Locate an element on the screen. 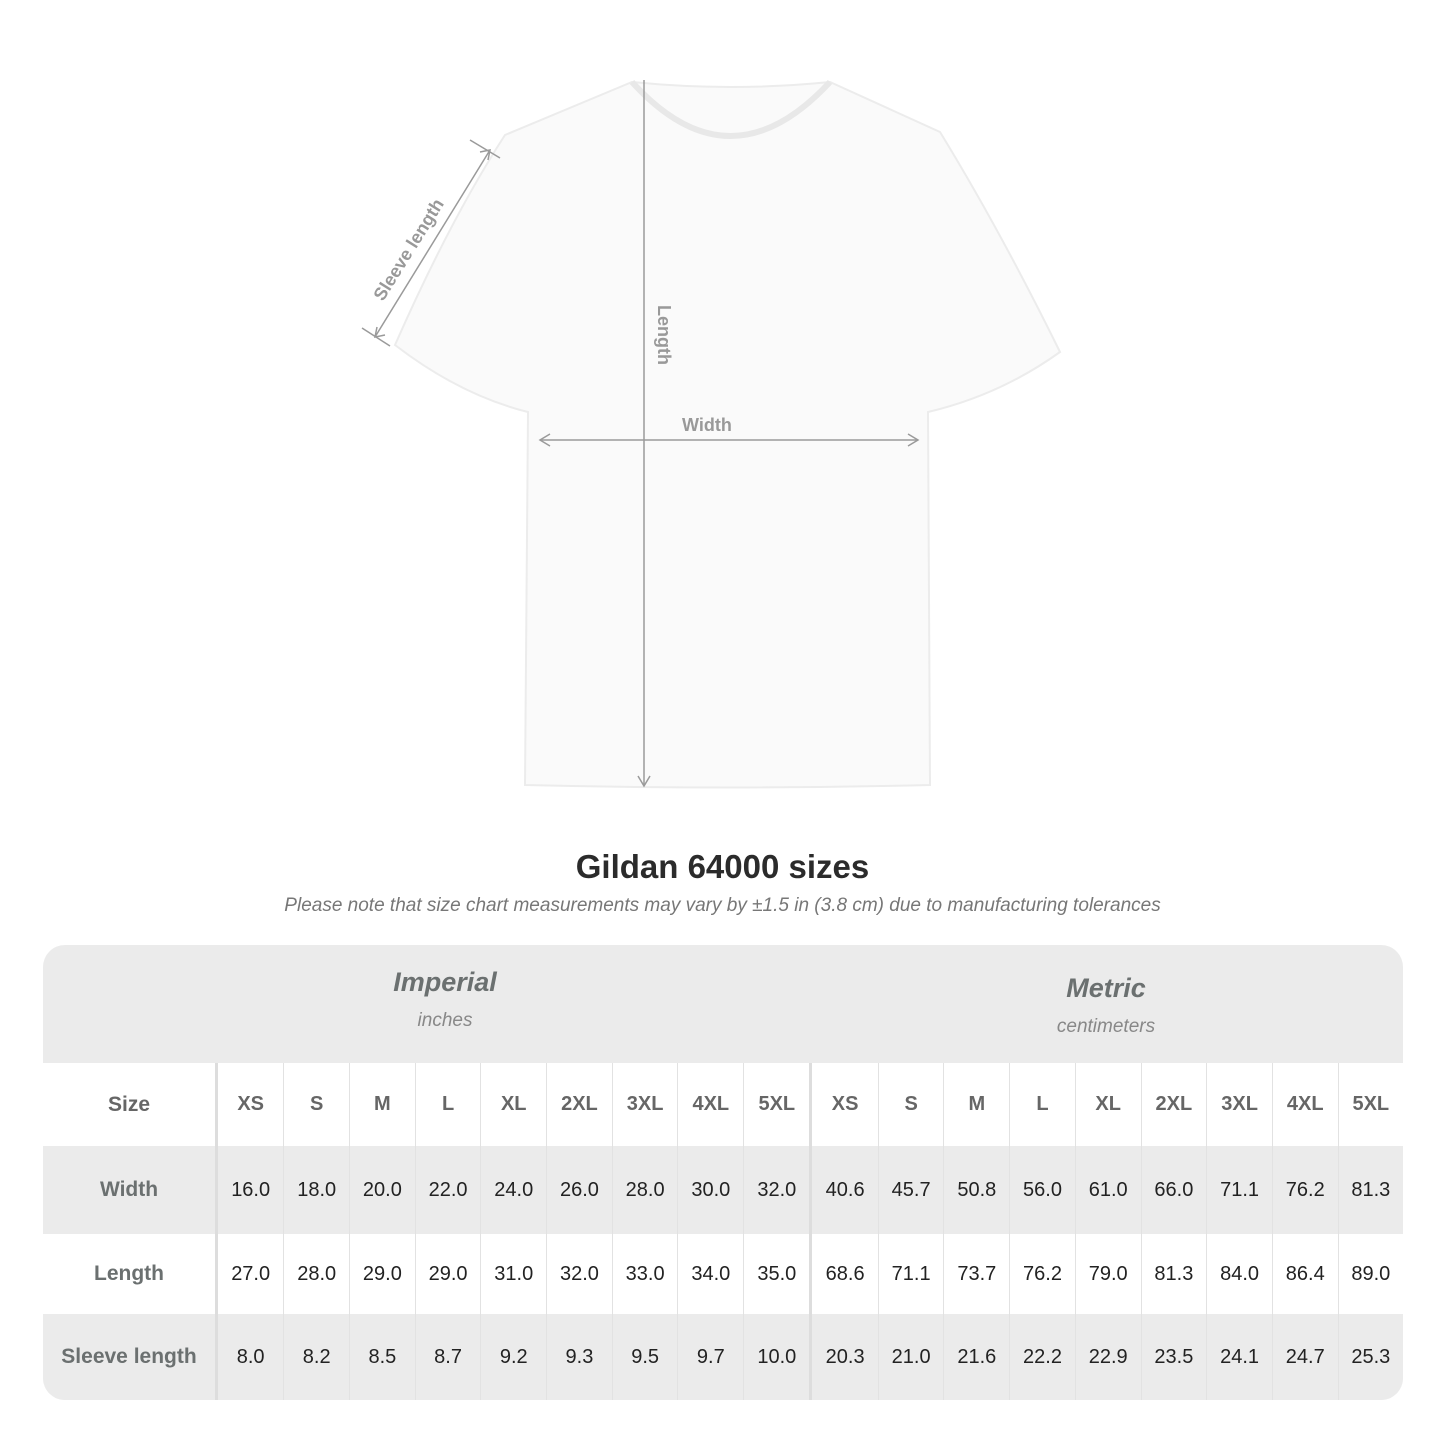  metric-size-l: L is located at coordinates (1042, 1104).